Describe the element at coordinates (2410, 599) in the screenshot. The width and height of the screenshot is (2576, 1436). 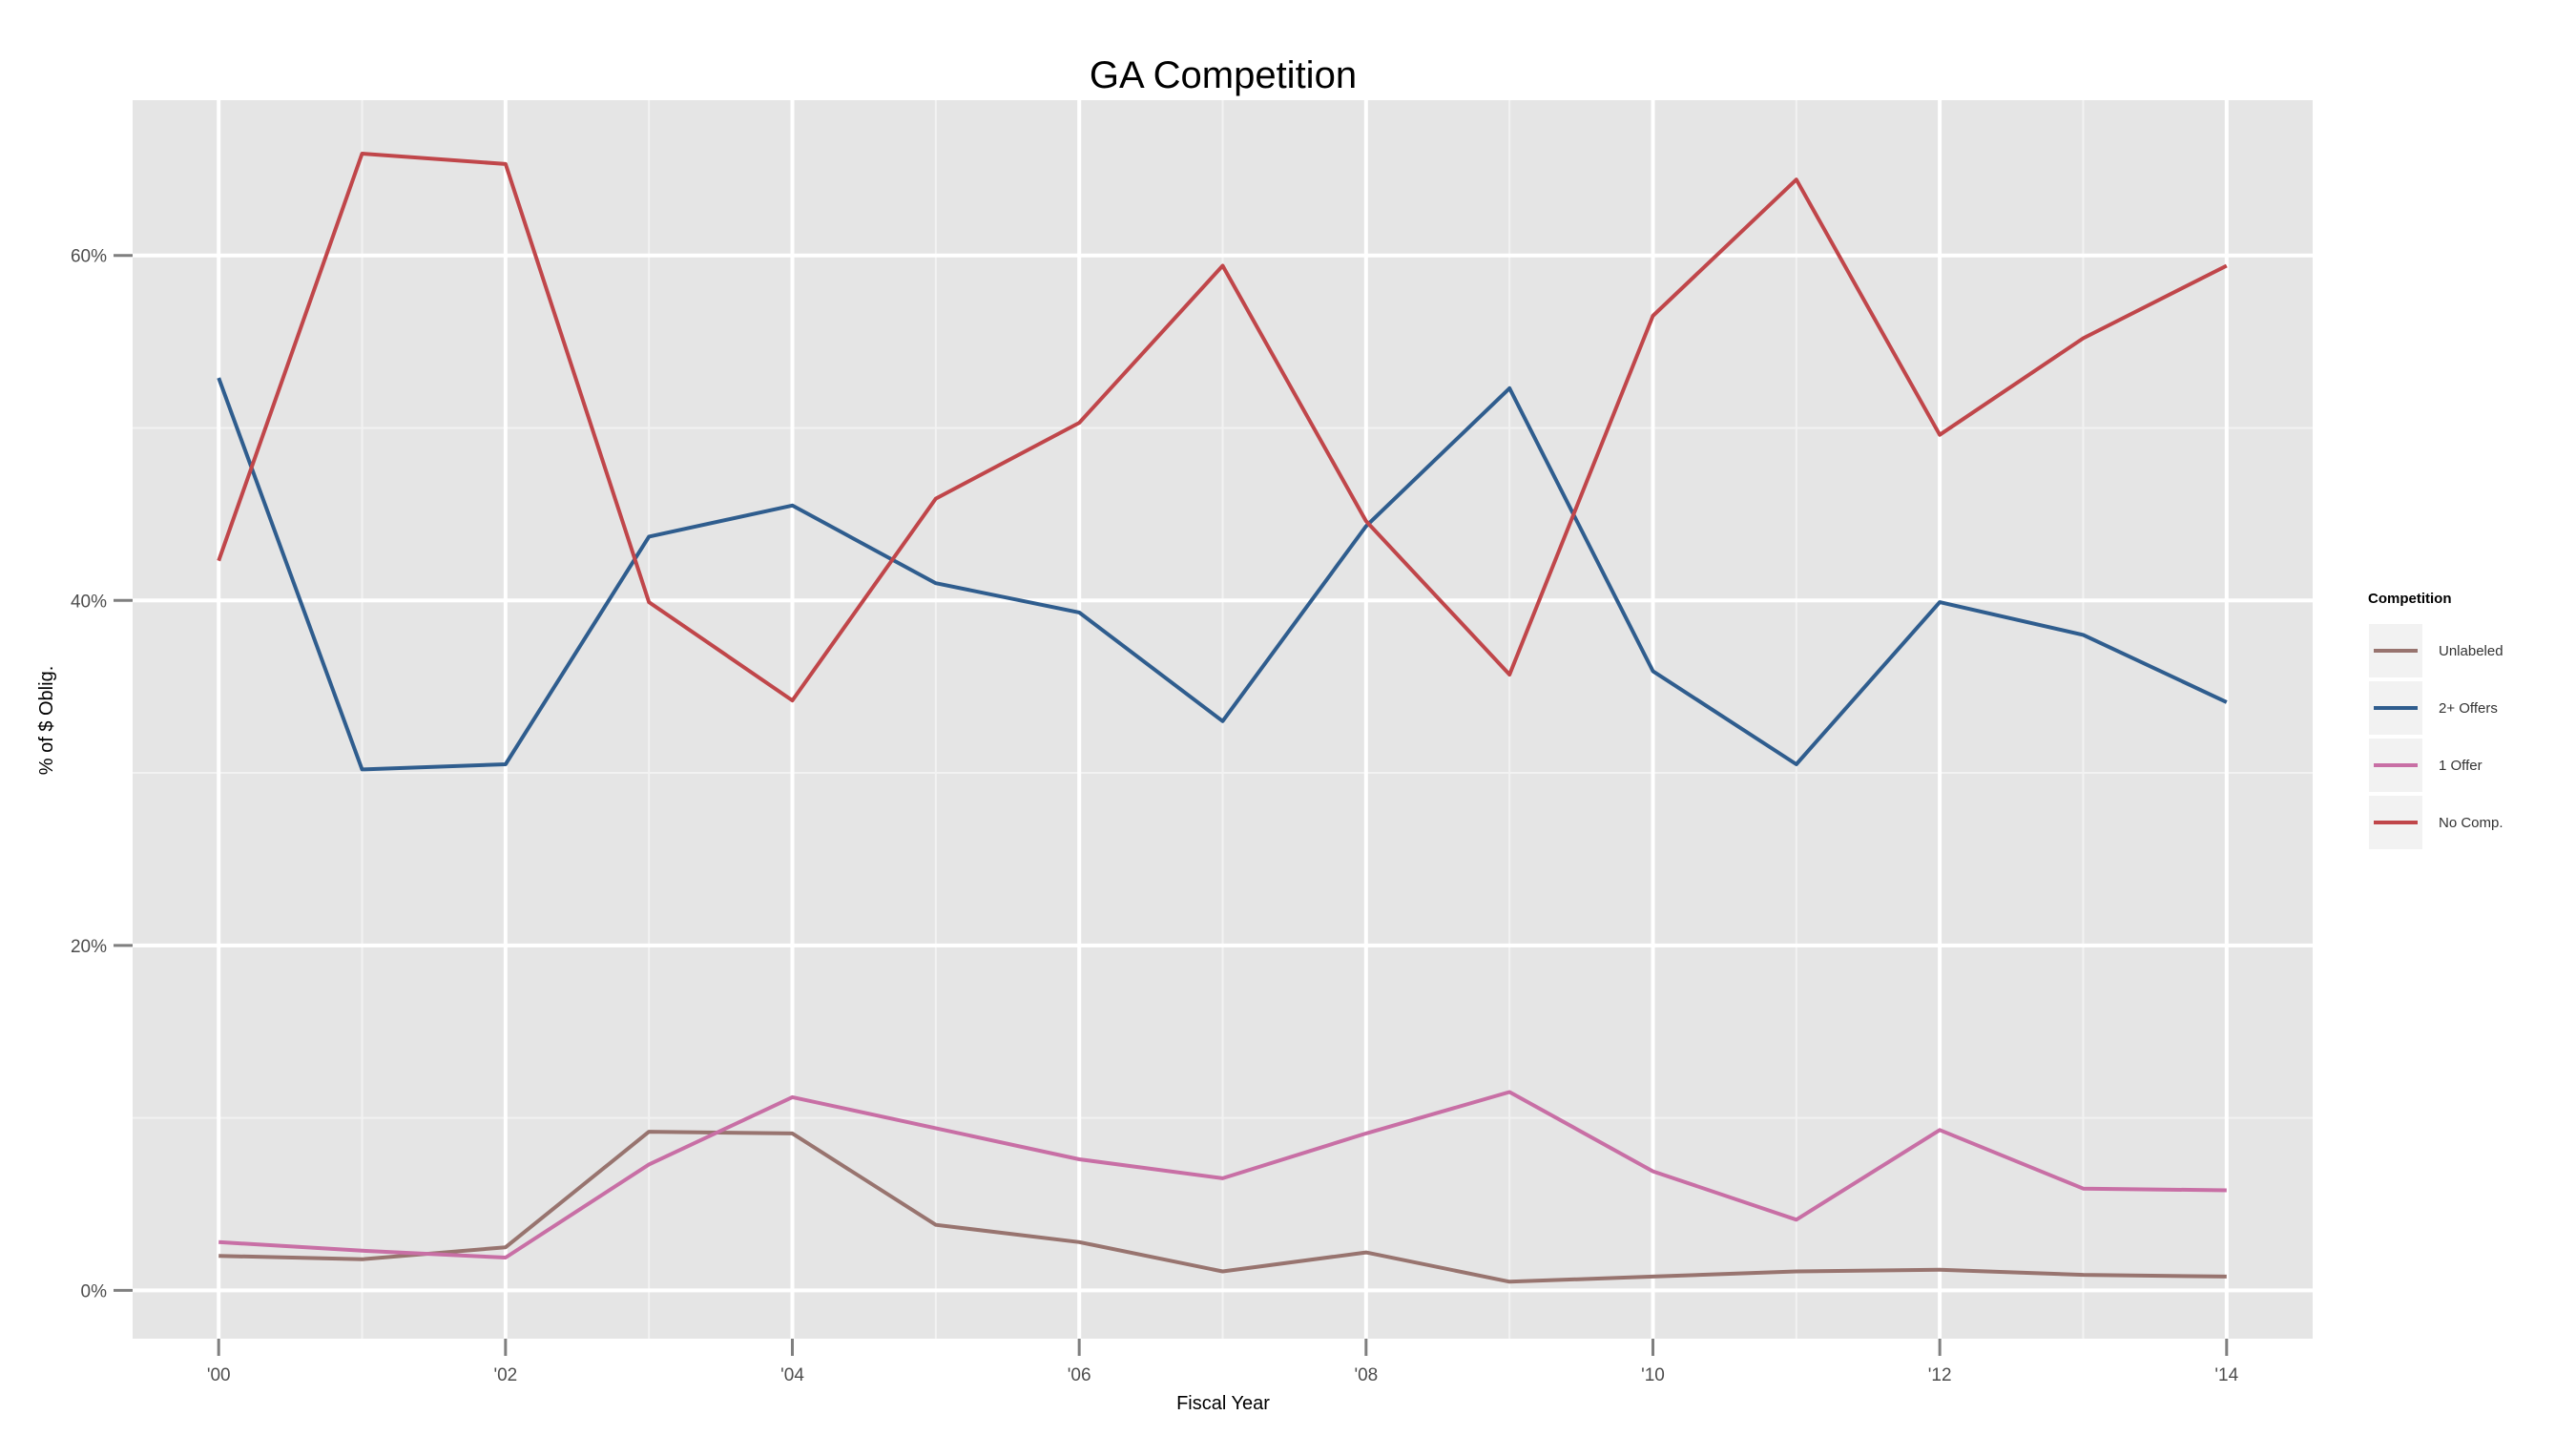
I see `legend-title: Competition` at that location.